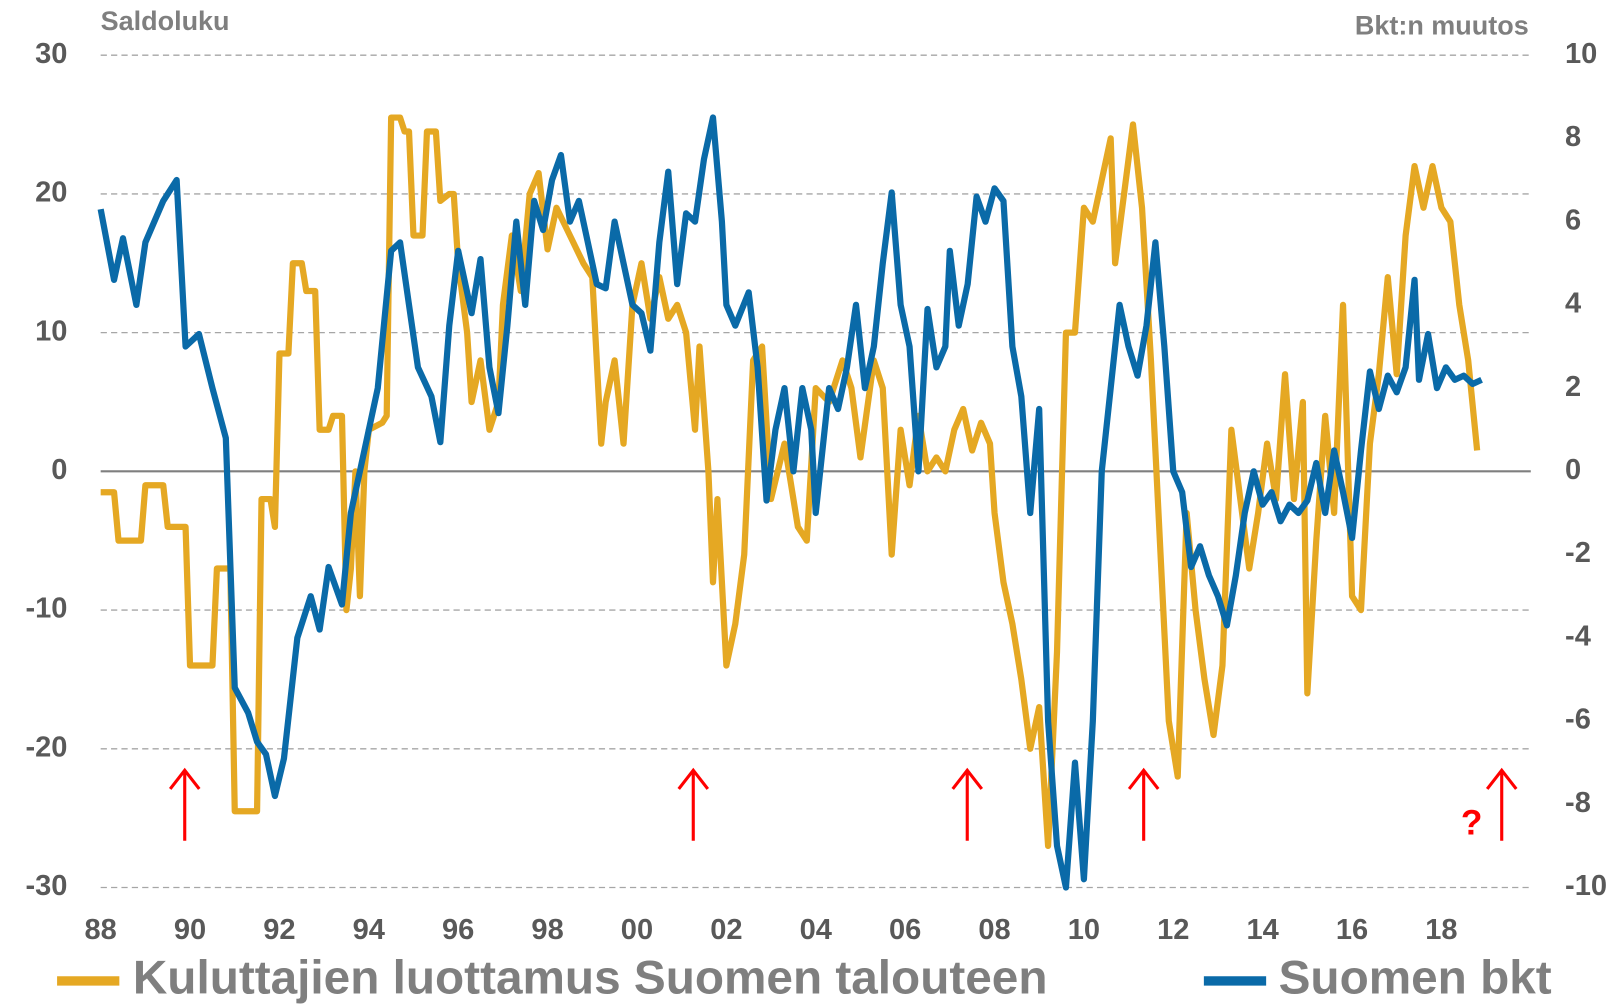  Describe the element at coordinates (51, 331) in the screenshot. I see `y-tick-label: 10` at that location.